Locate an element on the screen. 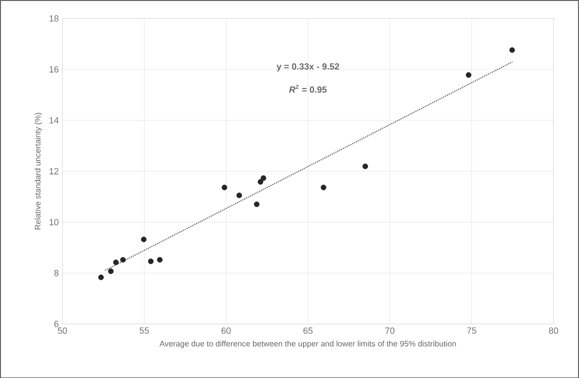  y-tick-label: 18 is located at coordinates (54, 18).